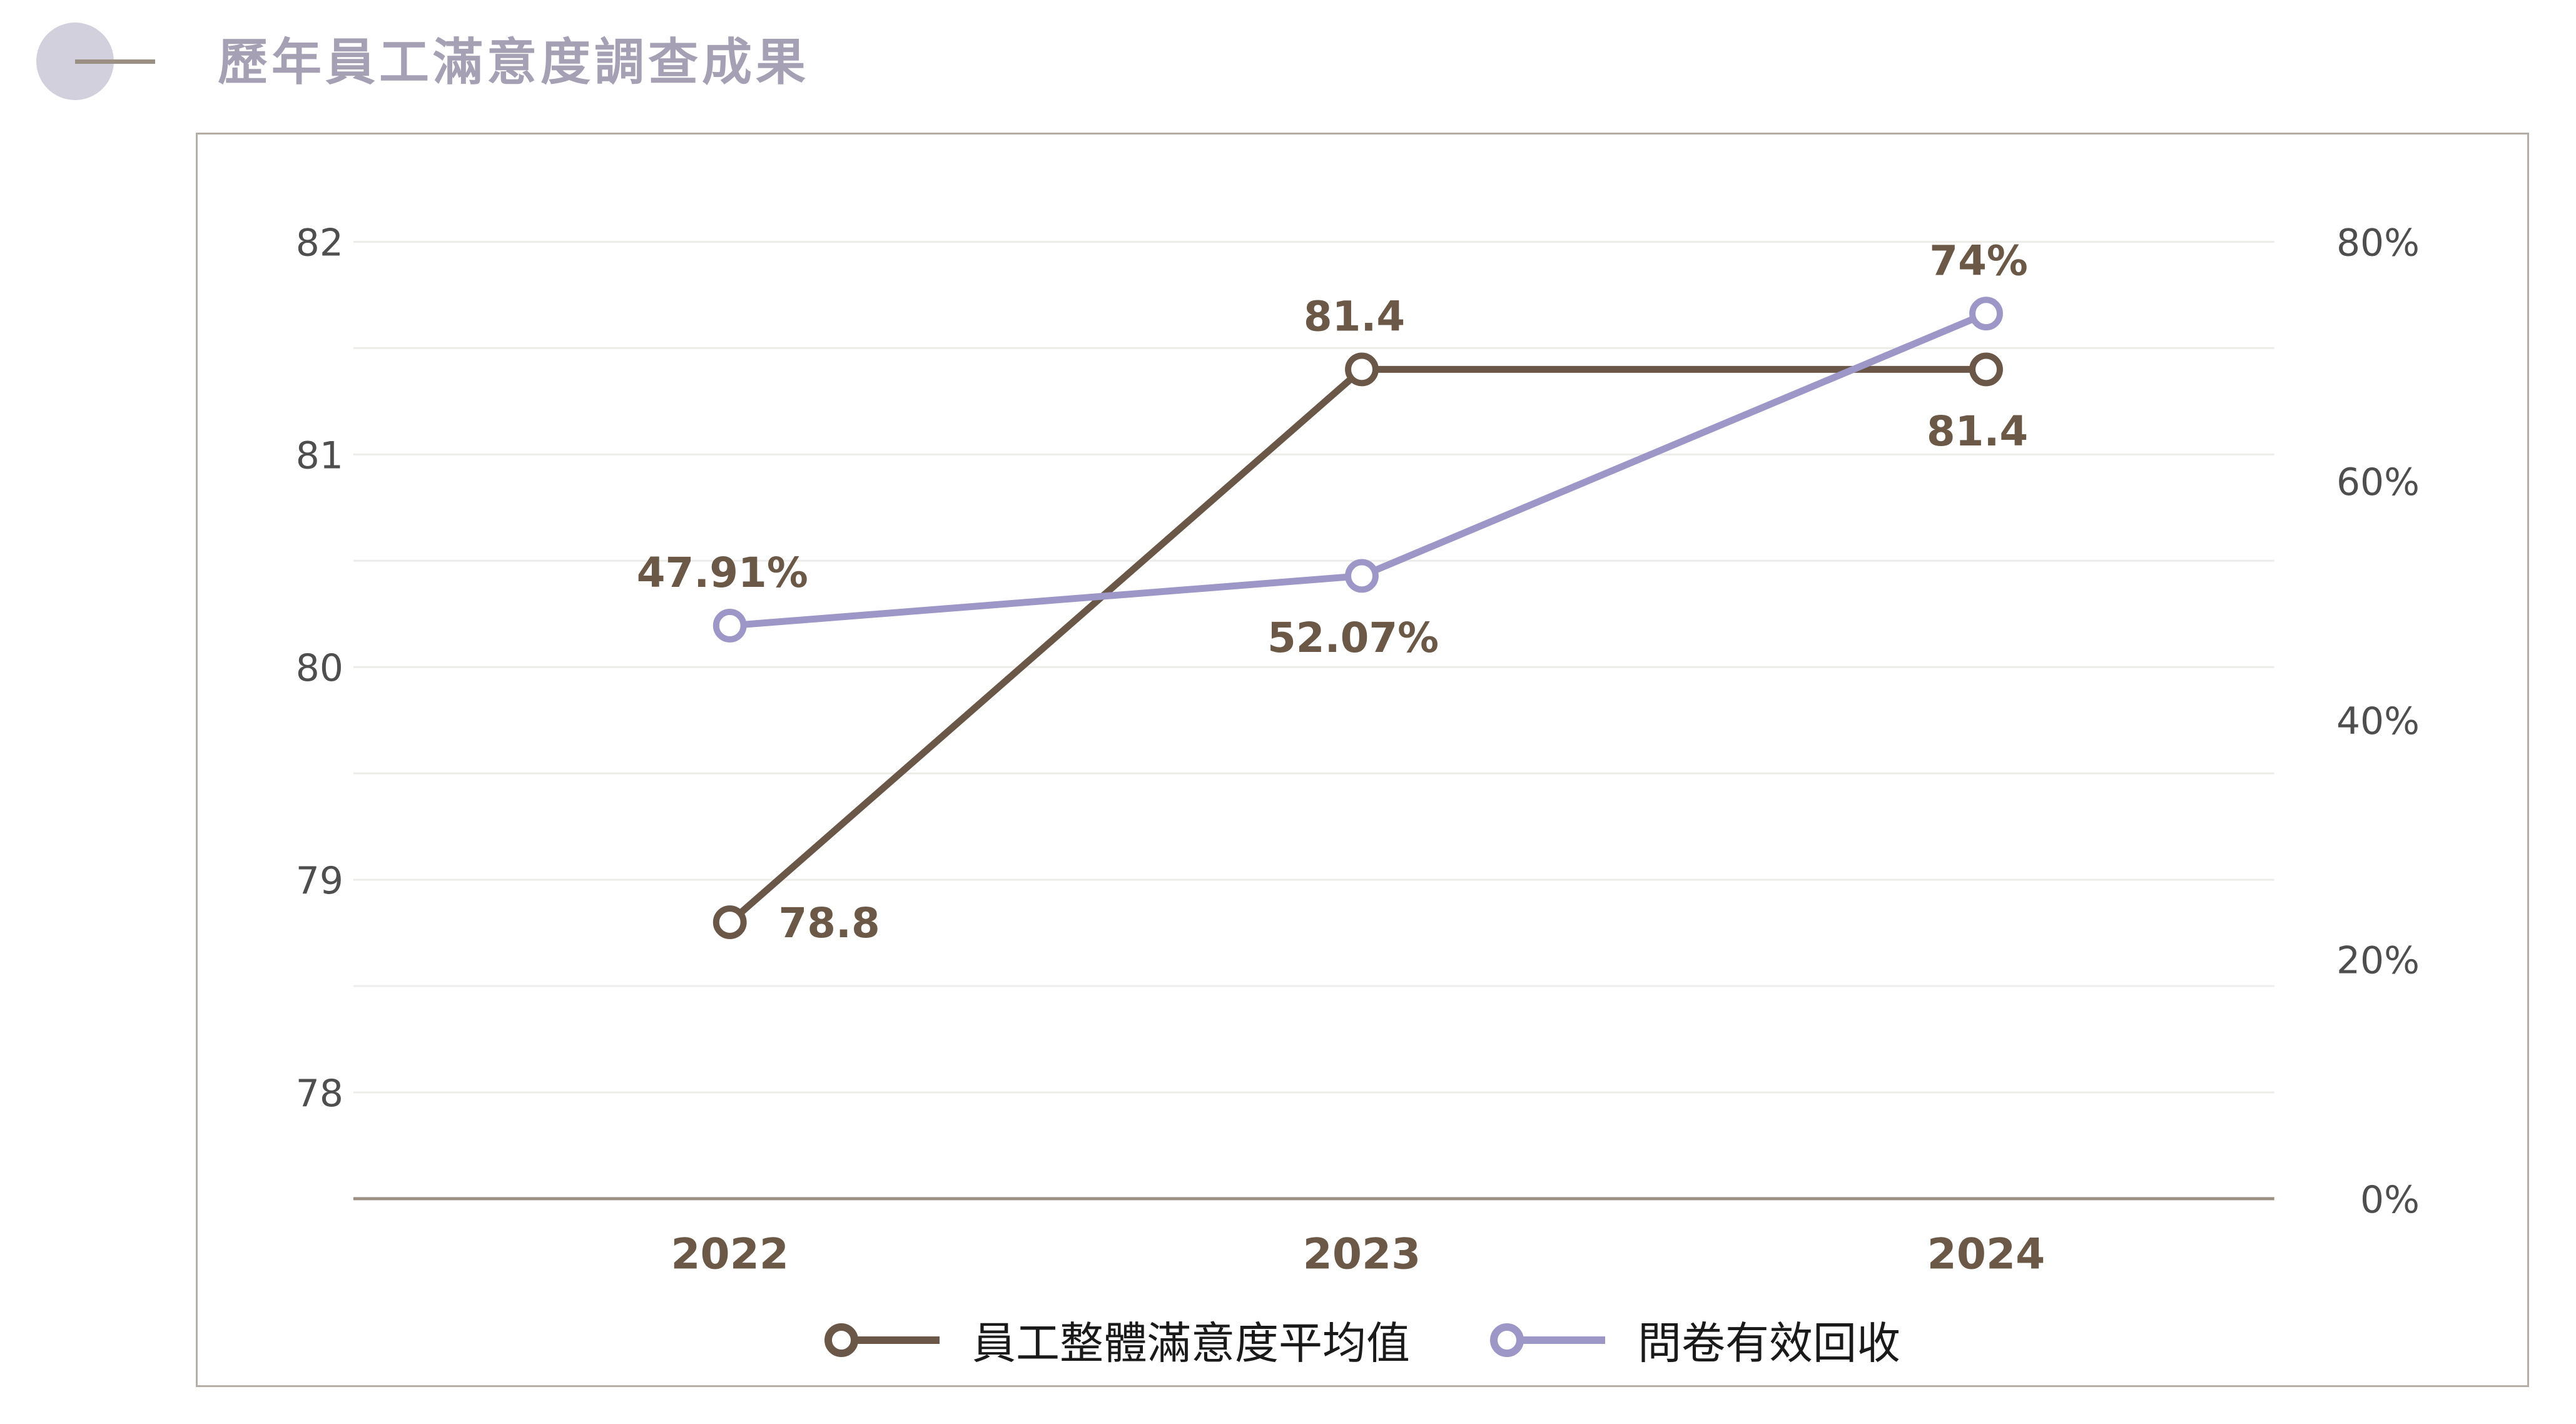 The image size is (2576, 1424). I want to click on x-axis-category-label: 2023, so click(1362, 1254).